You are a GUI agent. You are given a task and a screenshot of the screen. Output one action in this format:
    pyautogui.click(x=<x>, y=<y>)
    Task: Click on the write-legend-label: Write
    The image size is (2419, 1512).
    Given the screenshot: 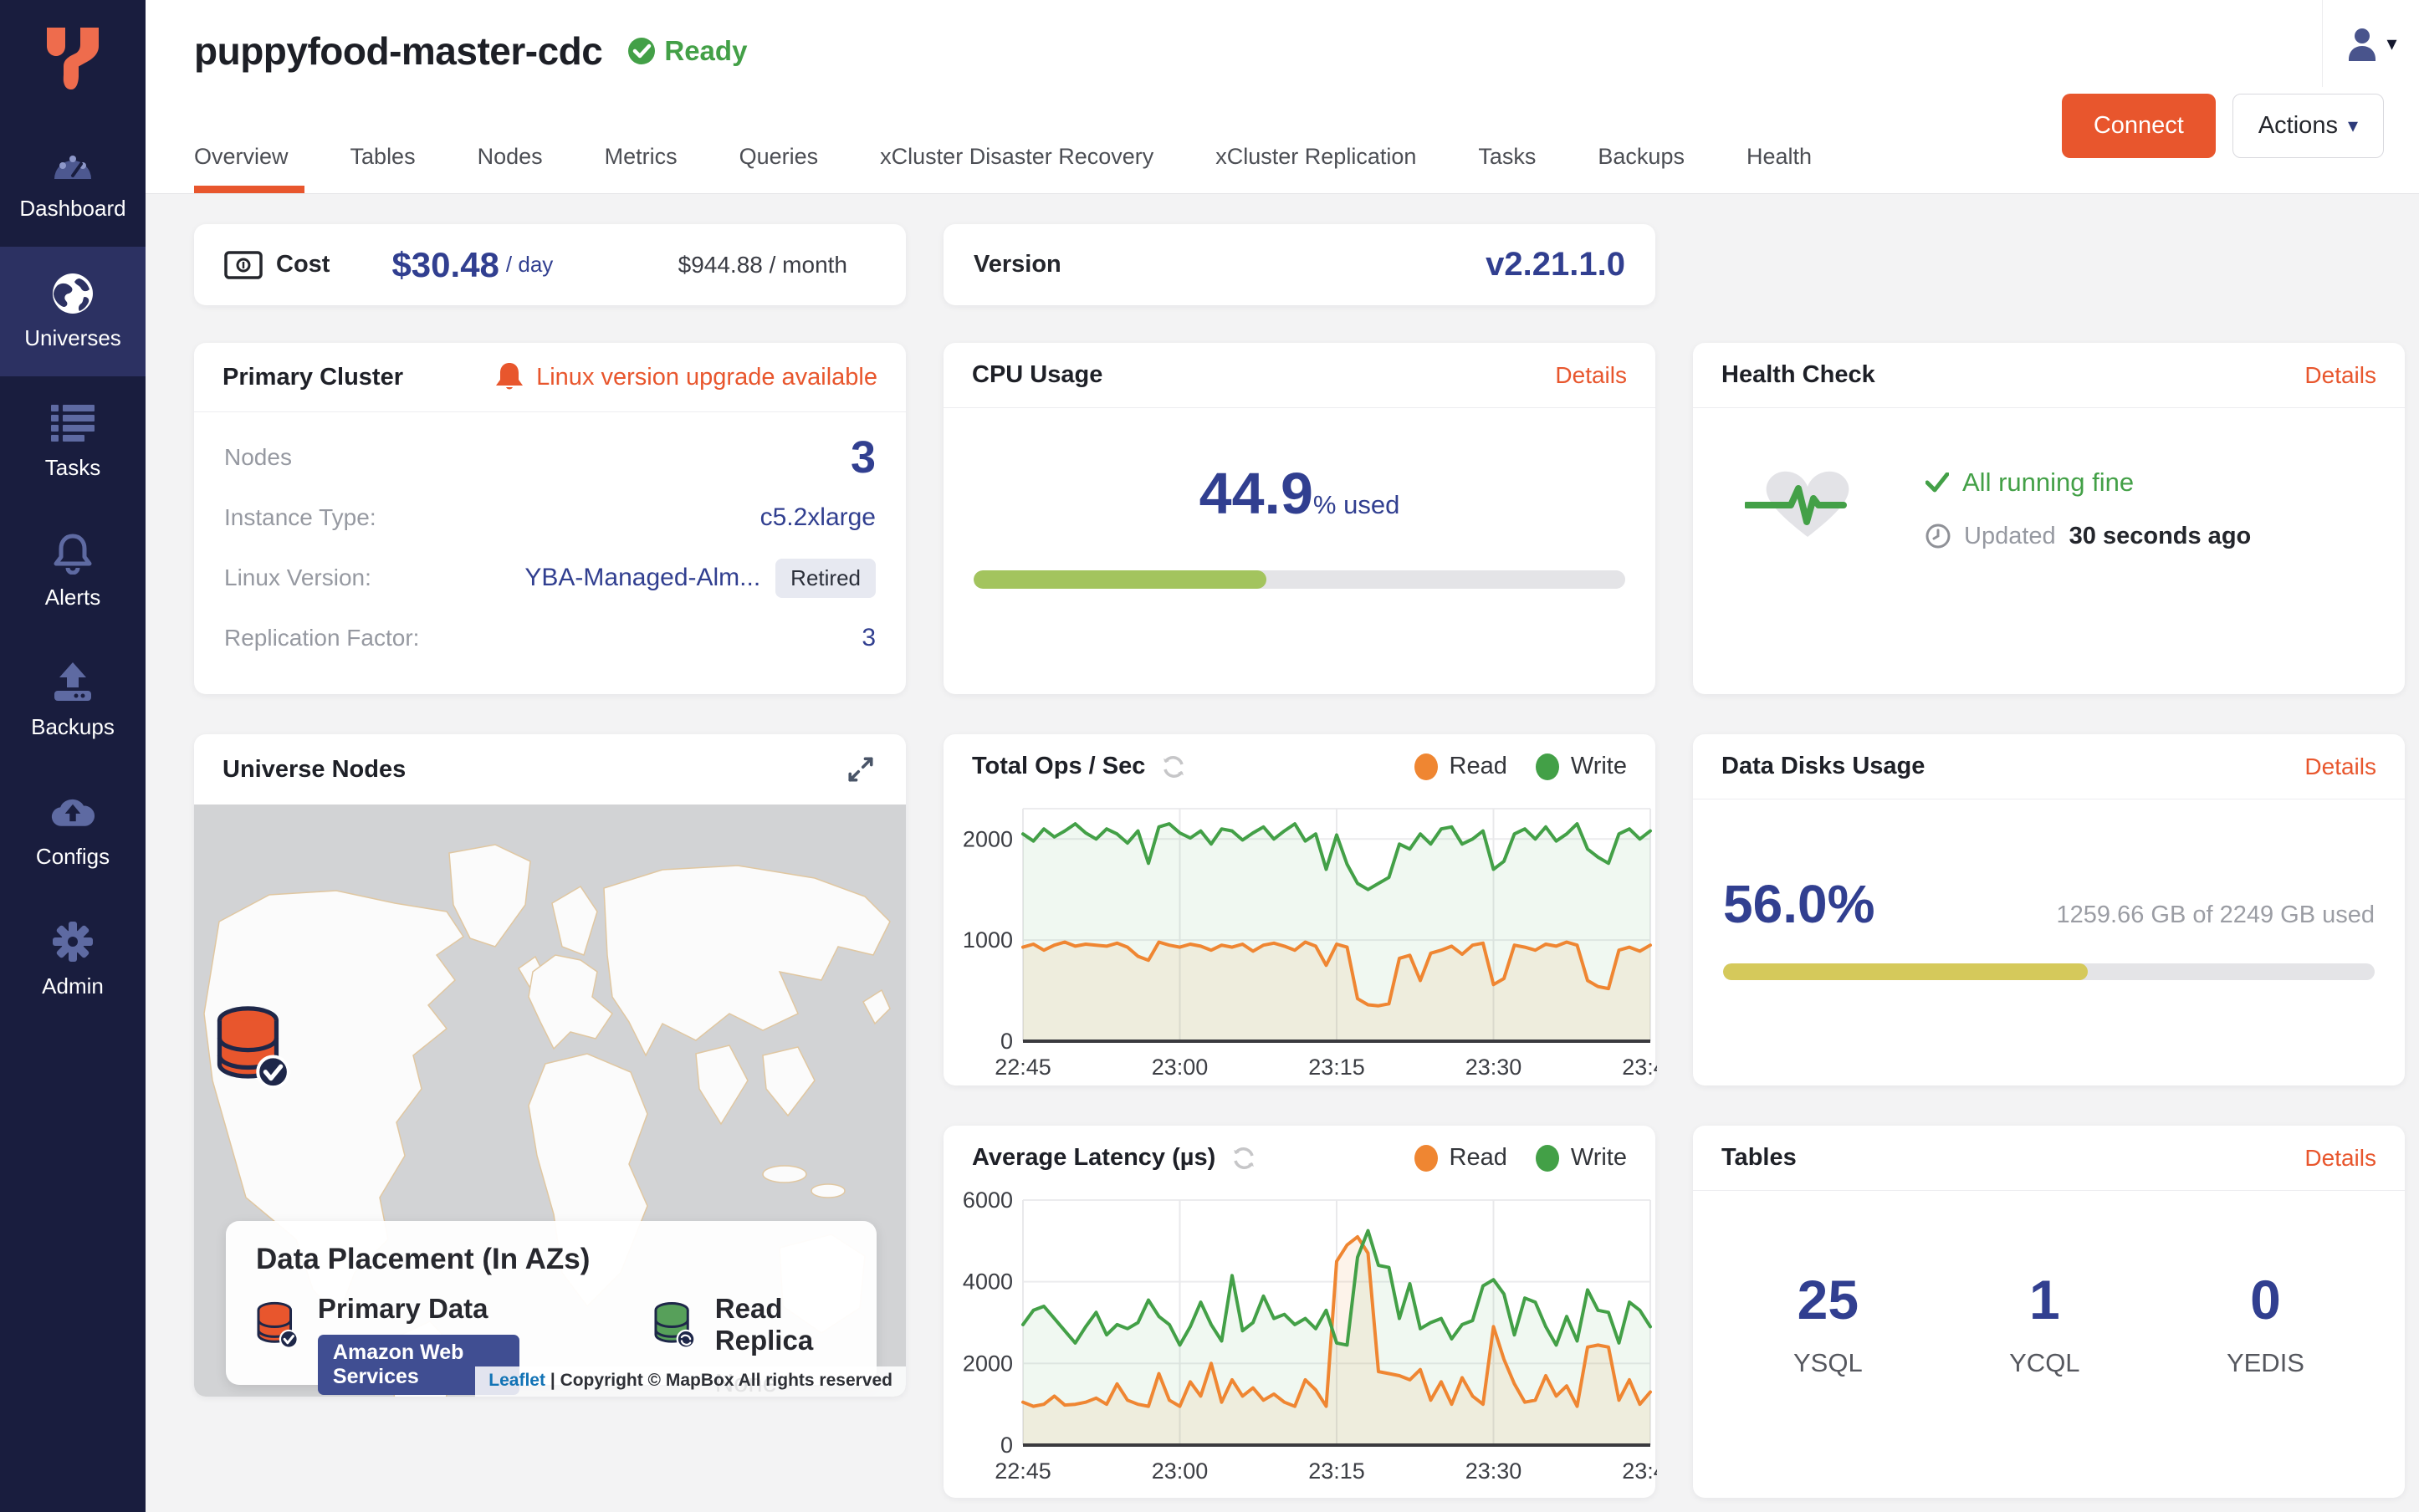 What is the action you would take?
    pyautogui.click(x=1598, y=1157)
    